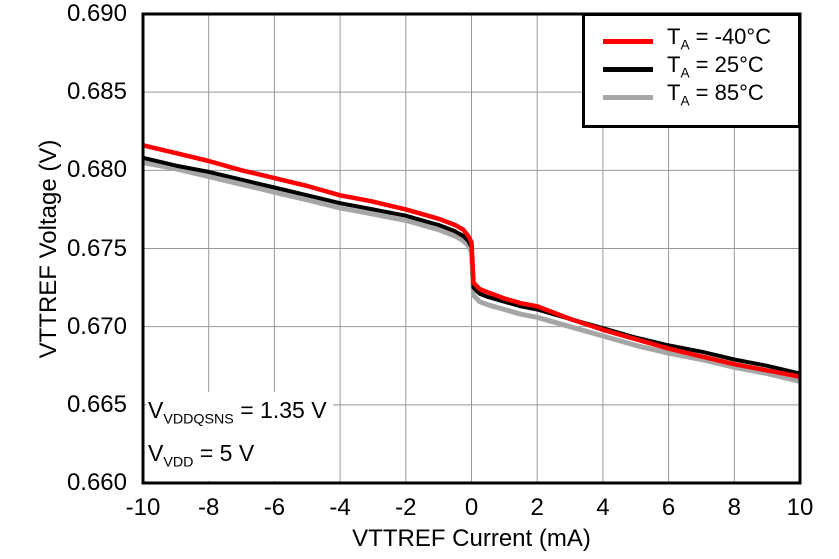 The image size is (839, 559). Describe the element at coordinates (178, 462) in the screenshot. I see `condition-subscript: VDD` at that location.